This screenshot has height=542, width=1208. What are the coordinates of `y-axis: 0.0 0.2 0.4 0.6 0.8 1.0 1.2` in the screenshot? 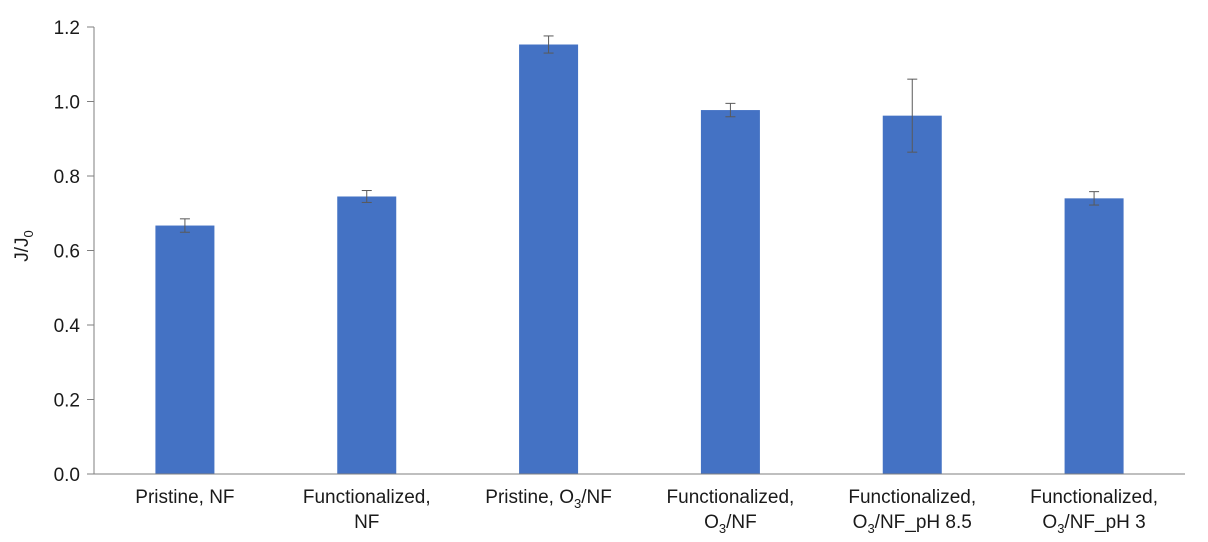 It's located at (74, 252).